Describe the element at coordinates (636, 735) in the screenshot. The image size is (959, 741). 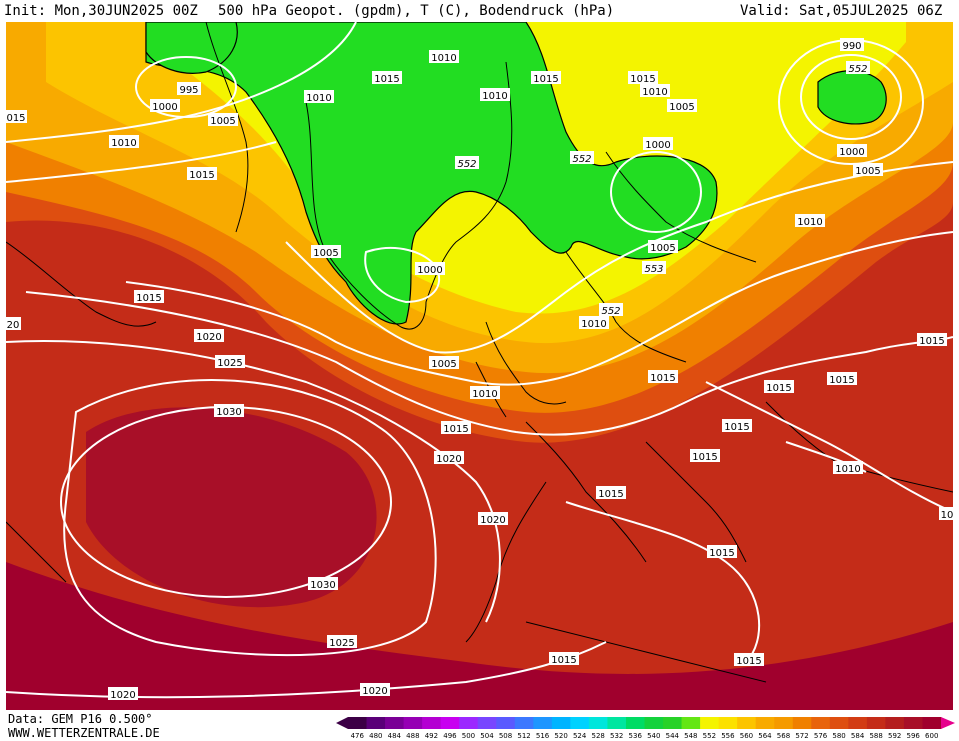
I see `scale-label: 536` at that location.